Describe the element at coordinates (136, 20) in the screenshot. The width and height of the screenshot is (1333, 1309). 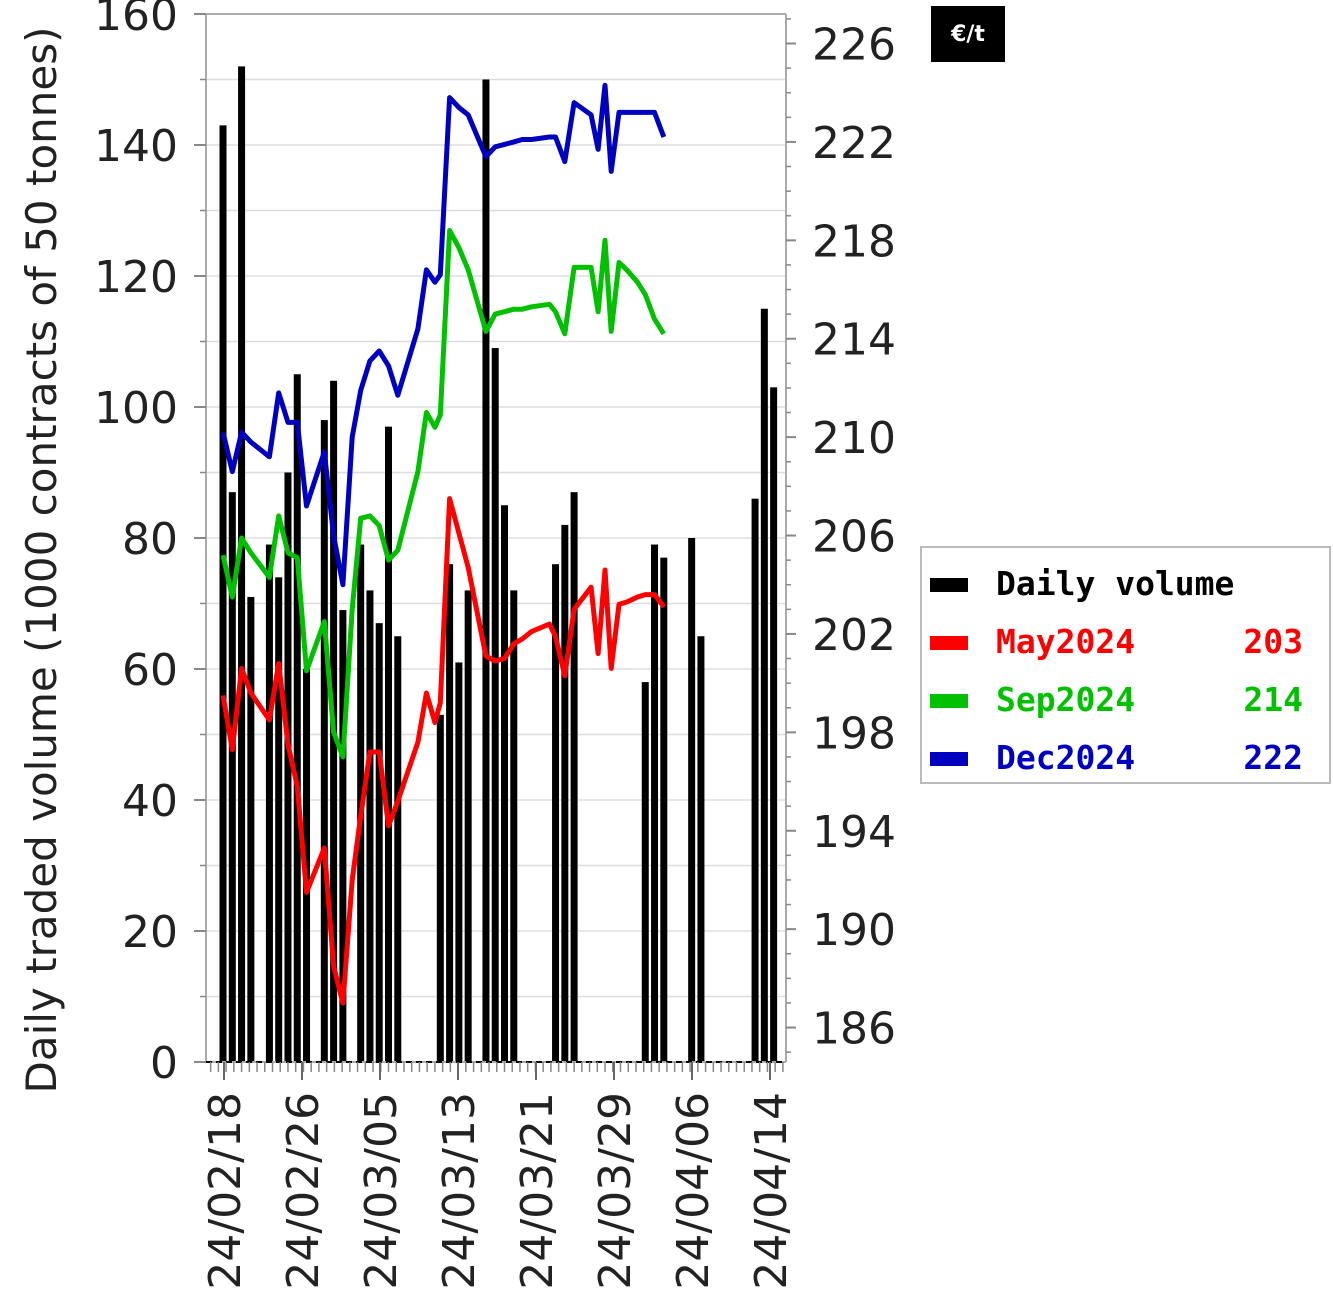
I see `y-left-tick-label: 160` at that location.